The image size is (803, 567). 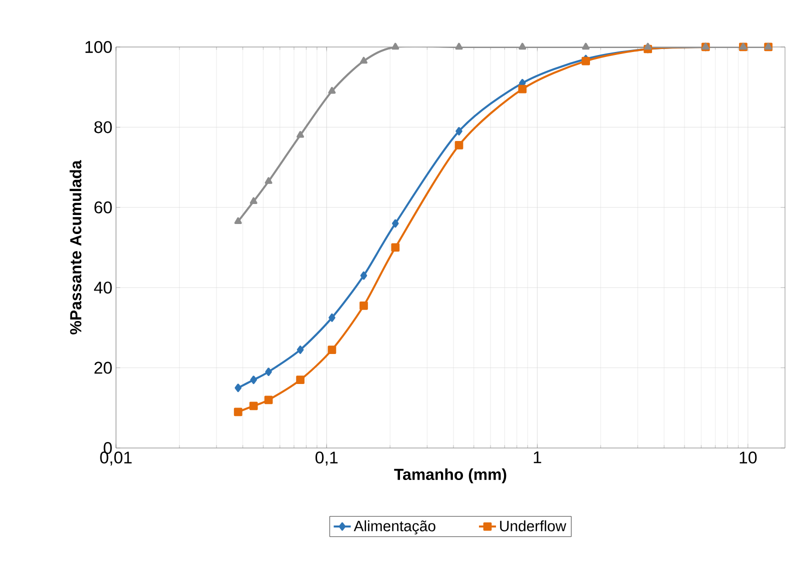 I want to click on y-tick-label: 60, so click(x=103, y=207).